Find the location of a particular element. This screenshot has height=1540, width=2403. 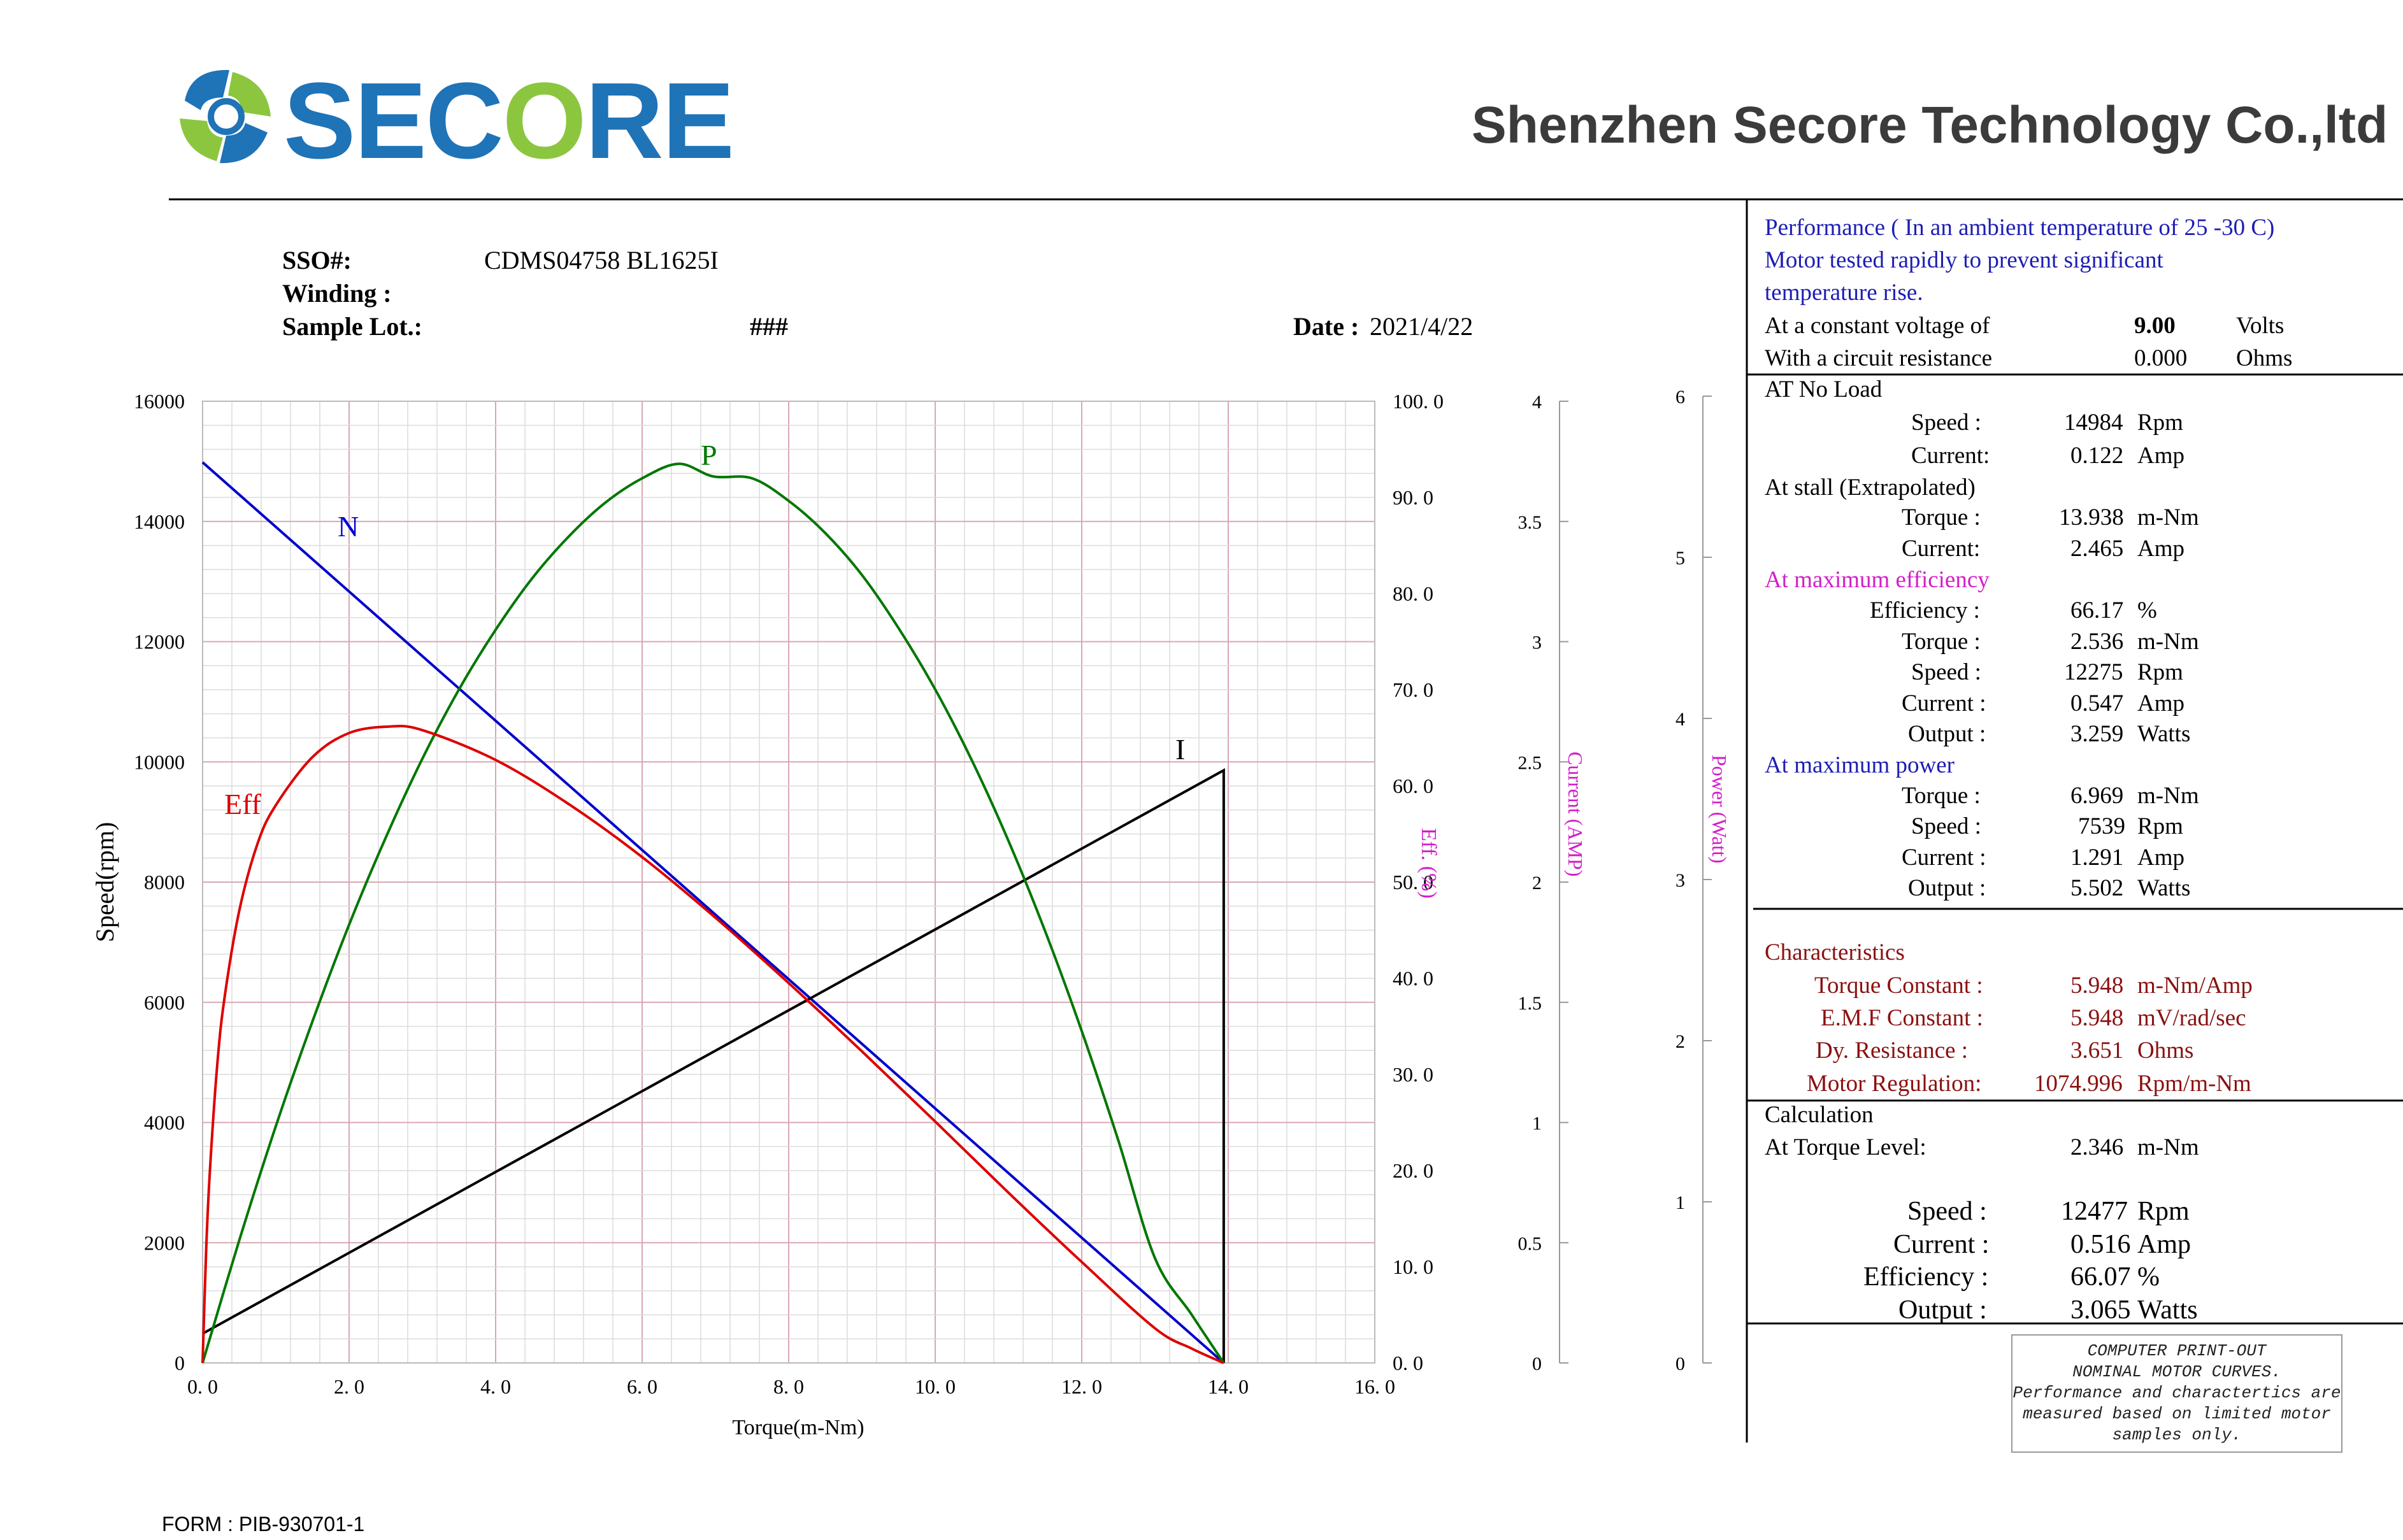

max-pow-torque-value: 6.969 is located at coordinates (2097, 796).